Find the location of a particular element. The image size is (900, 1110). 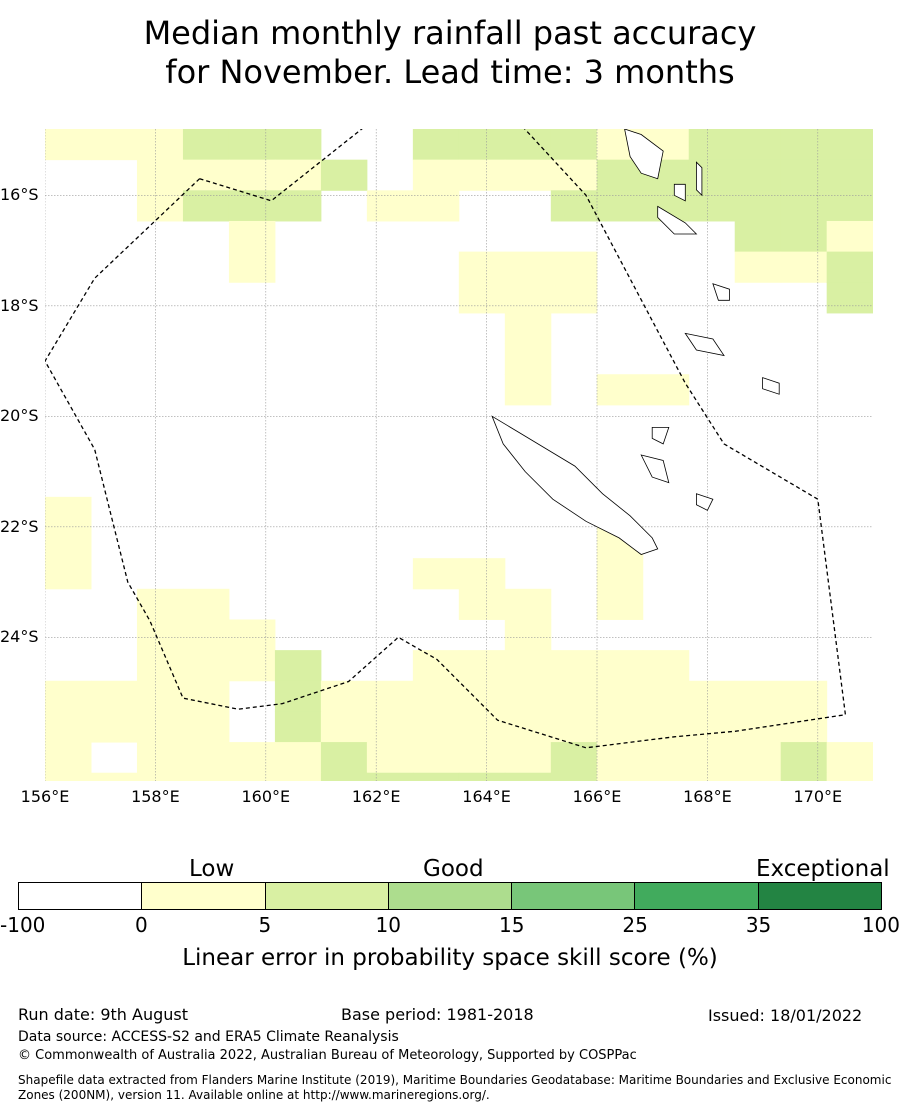

colorbar-tick-label: 35 is located at coordinates (758, 925).